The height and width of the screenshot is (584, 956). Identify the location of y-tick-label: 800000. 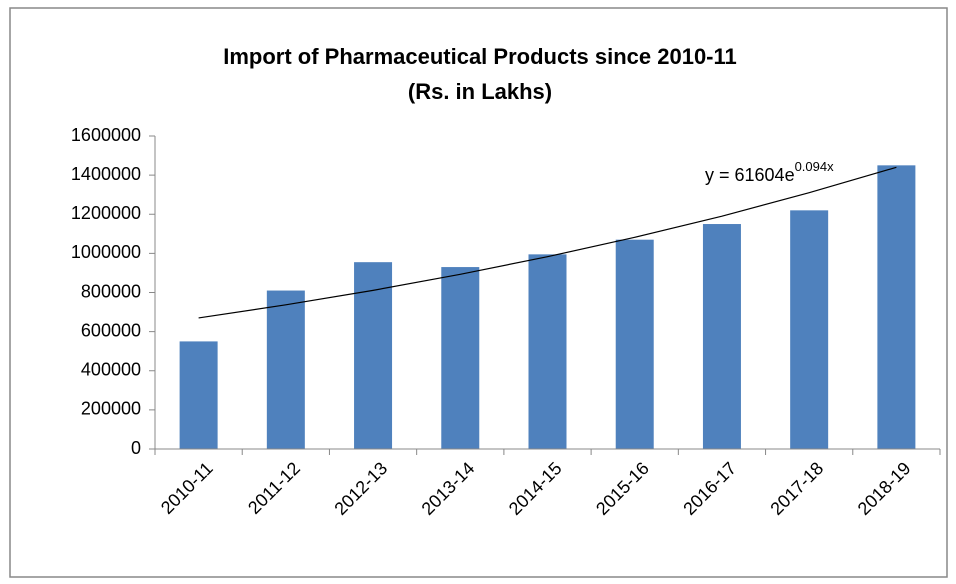
(111, 291).